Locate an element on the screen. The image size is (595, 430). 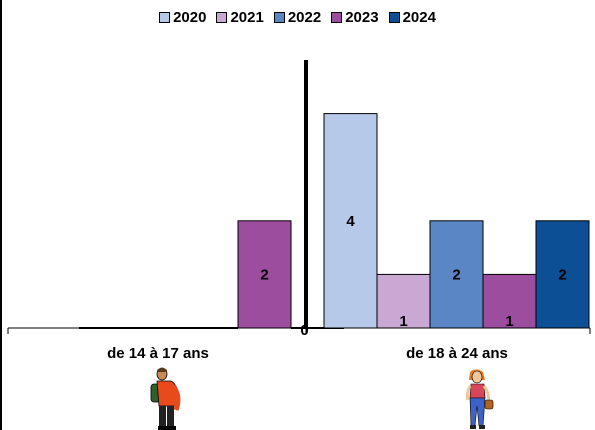
legend-label-2021: 2021 is located at coordinates (247, 17).